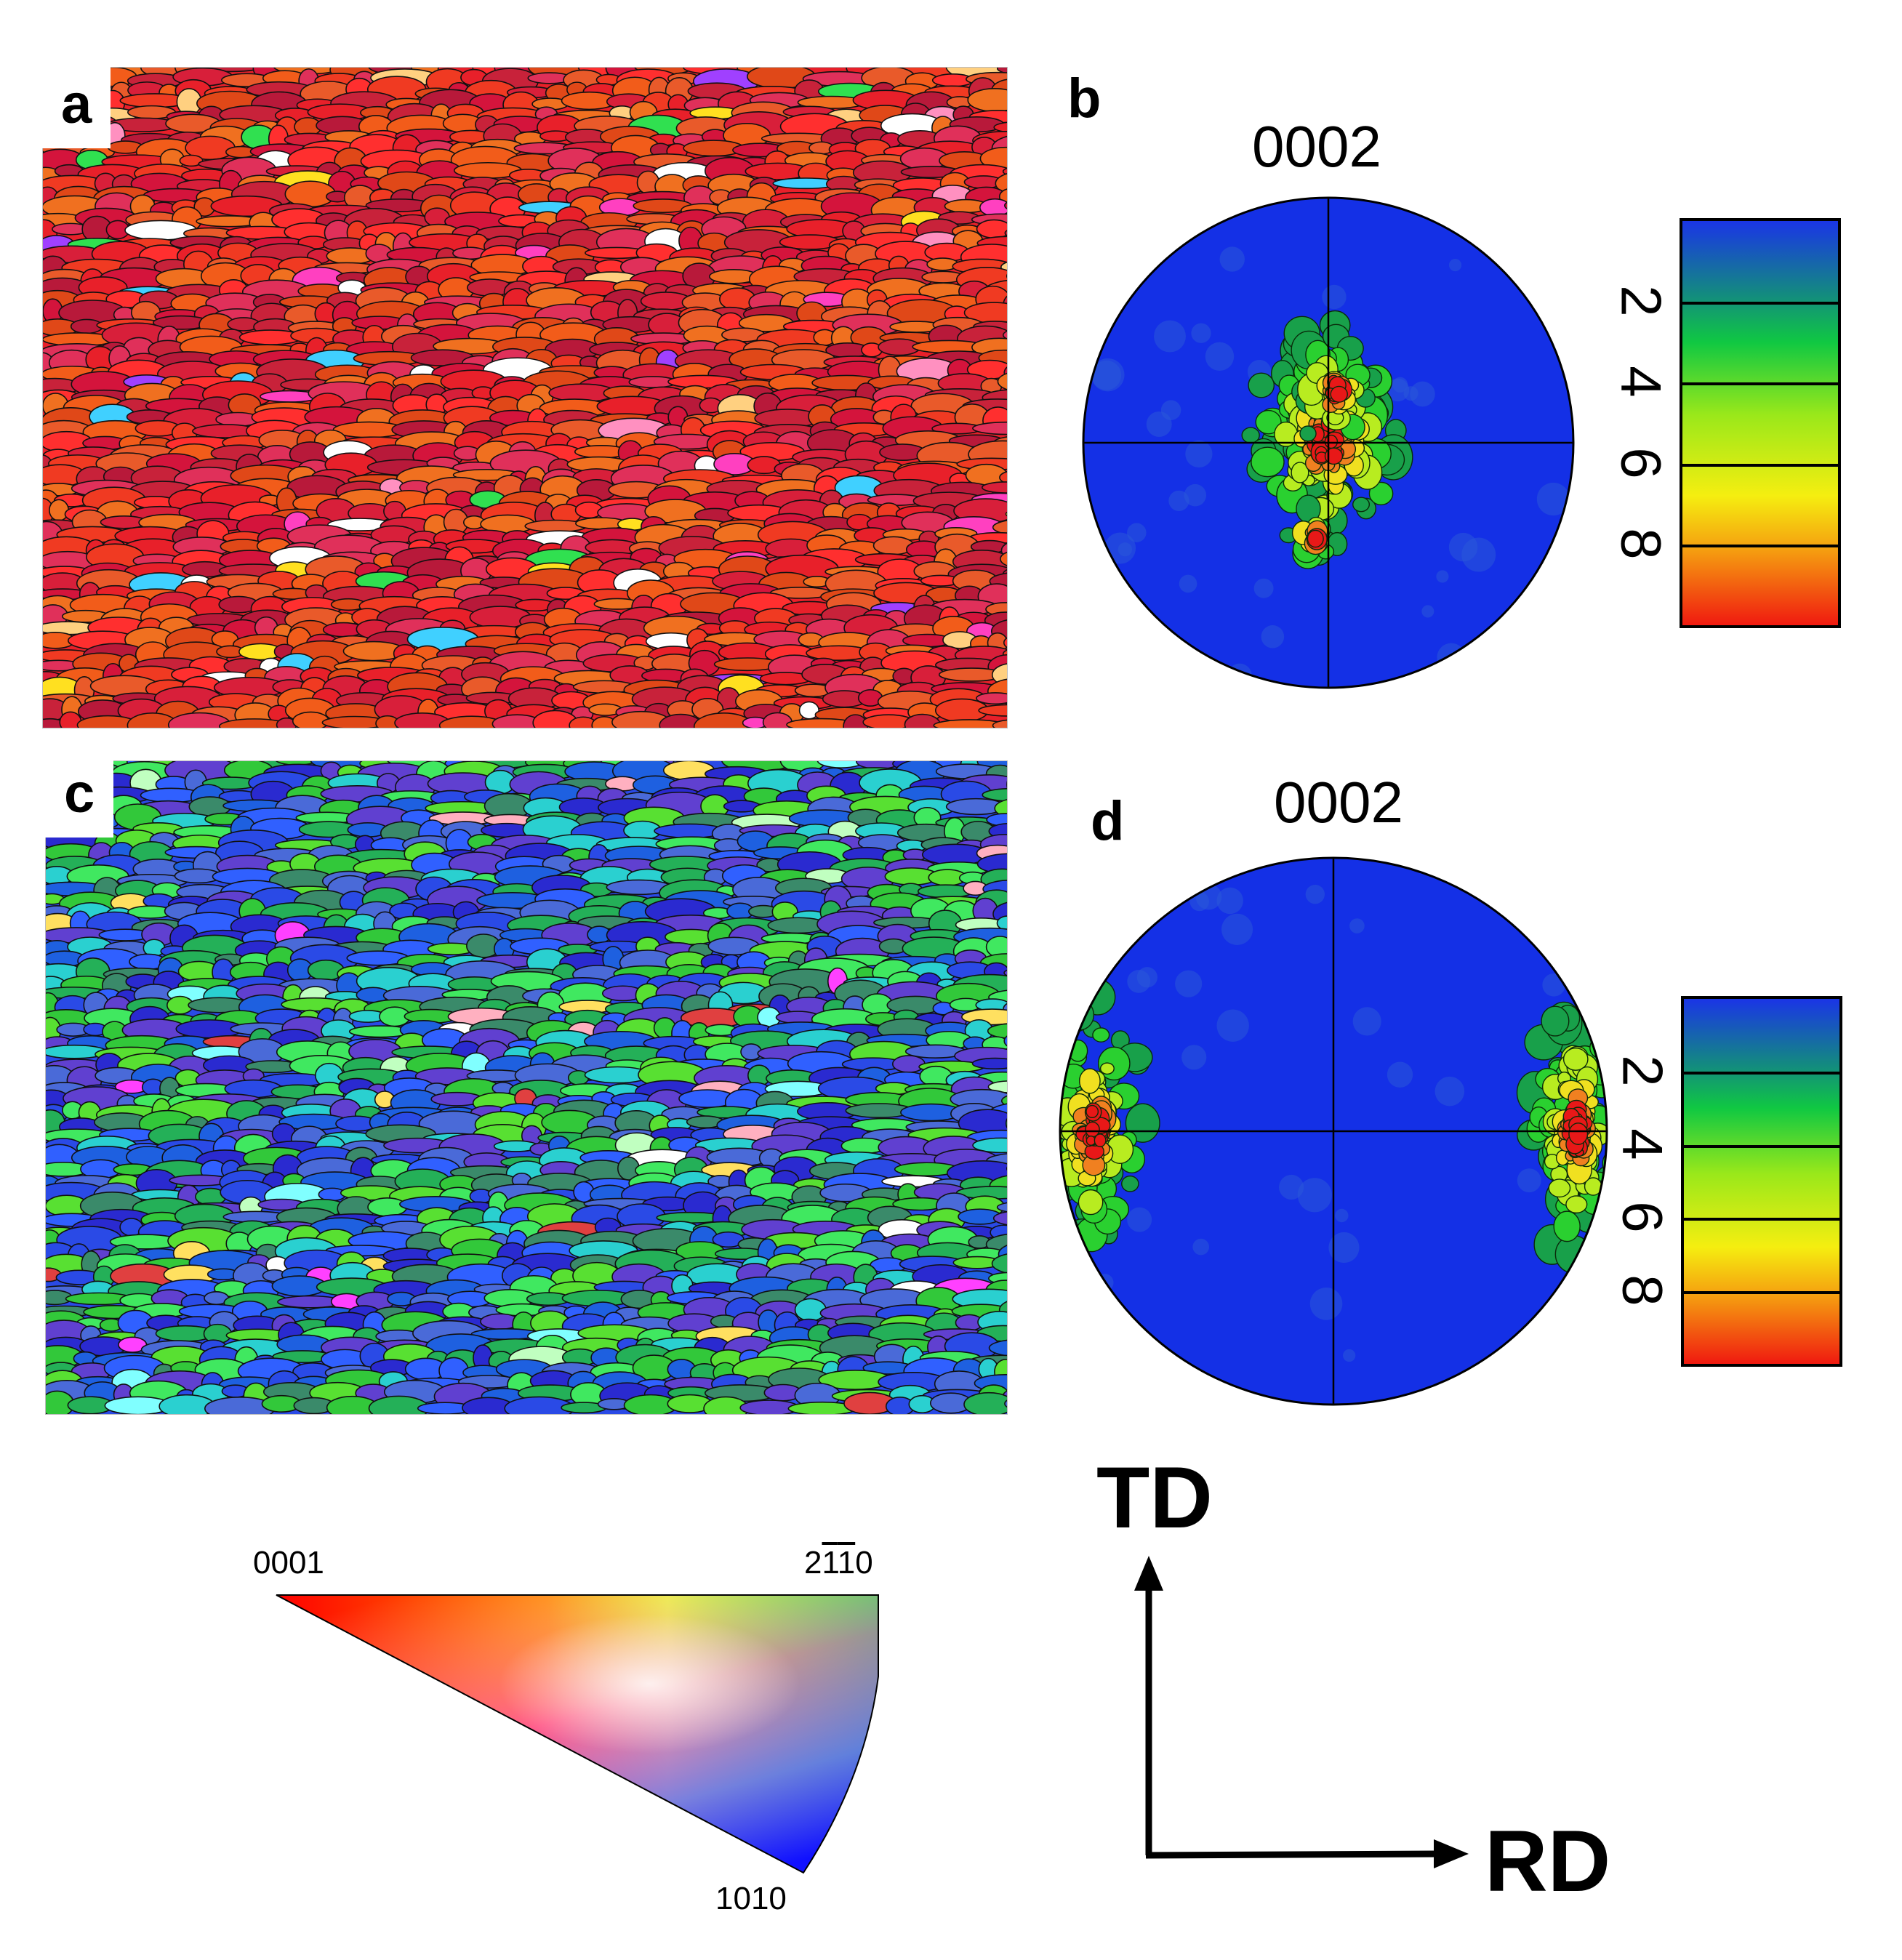 This screenshot has width=1902, height=1960. Describe the element at coordinates (1155, 1497) in the screenshot. I see `axis-label-td: TD` at that location.